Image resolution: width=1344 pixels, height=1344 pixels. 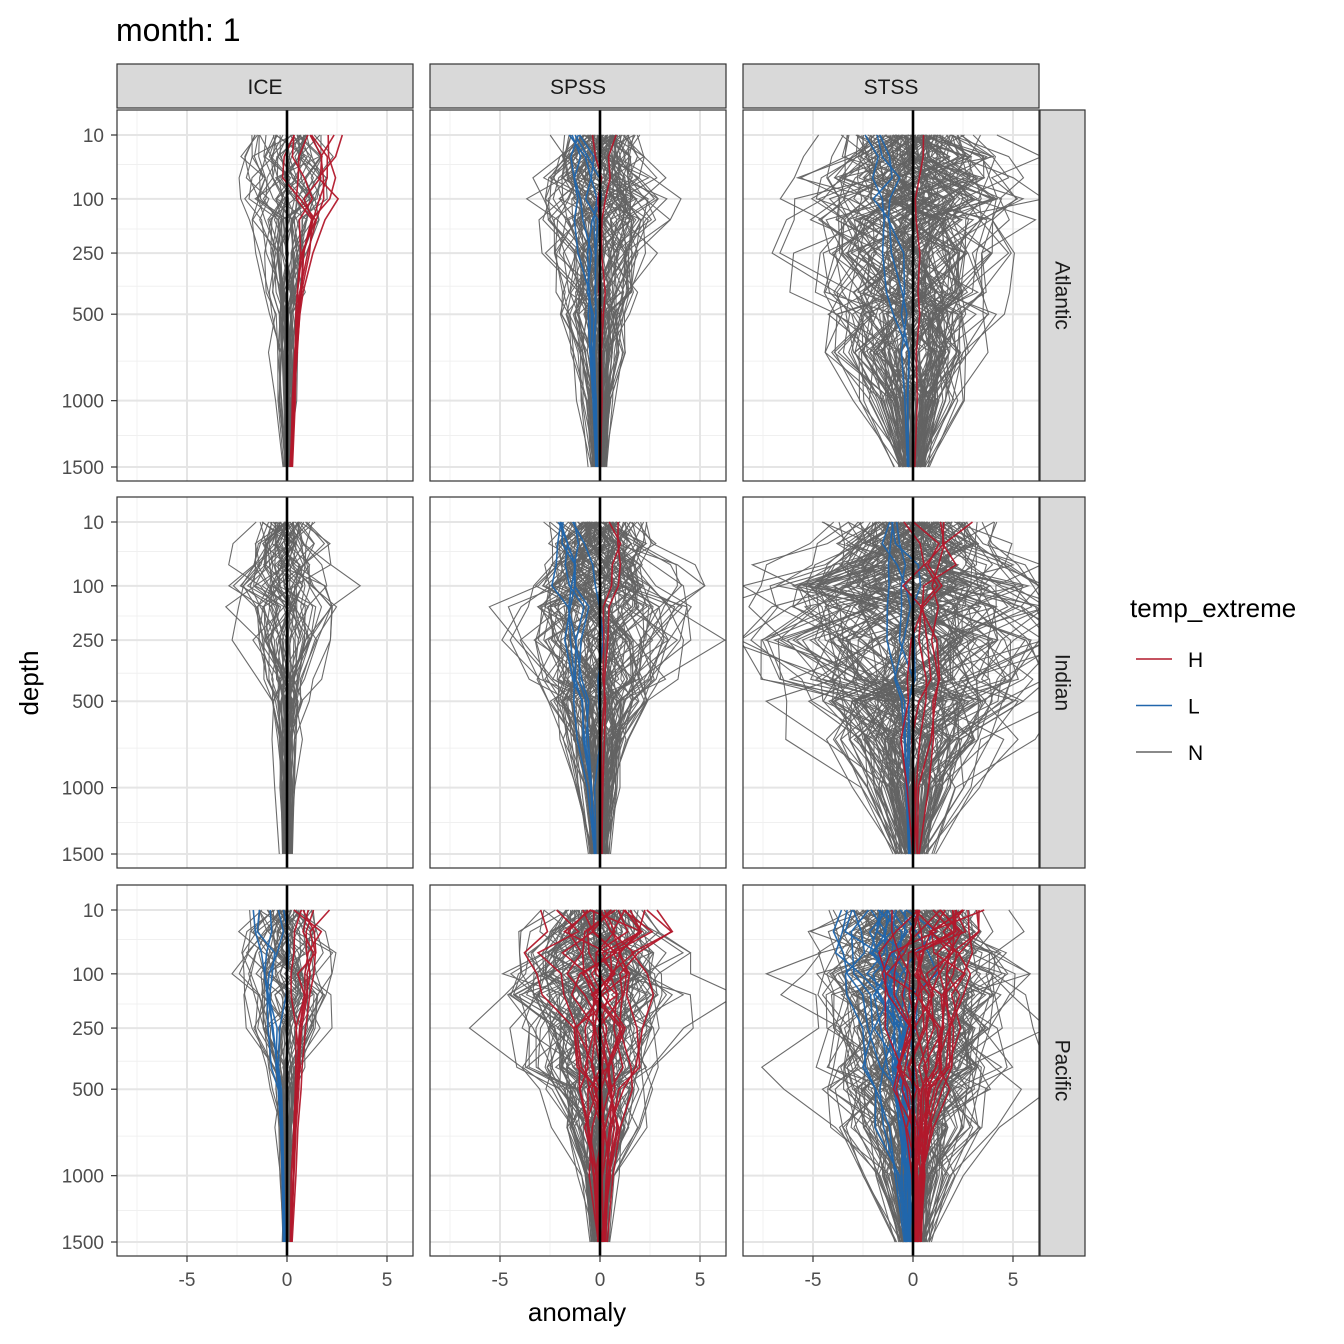 I want to click on x-tick-label: 5, so click(x=387, y=1280).